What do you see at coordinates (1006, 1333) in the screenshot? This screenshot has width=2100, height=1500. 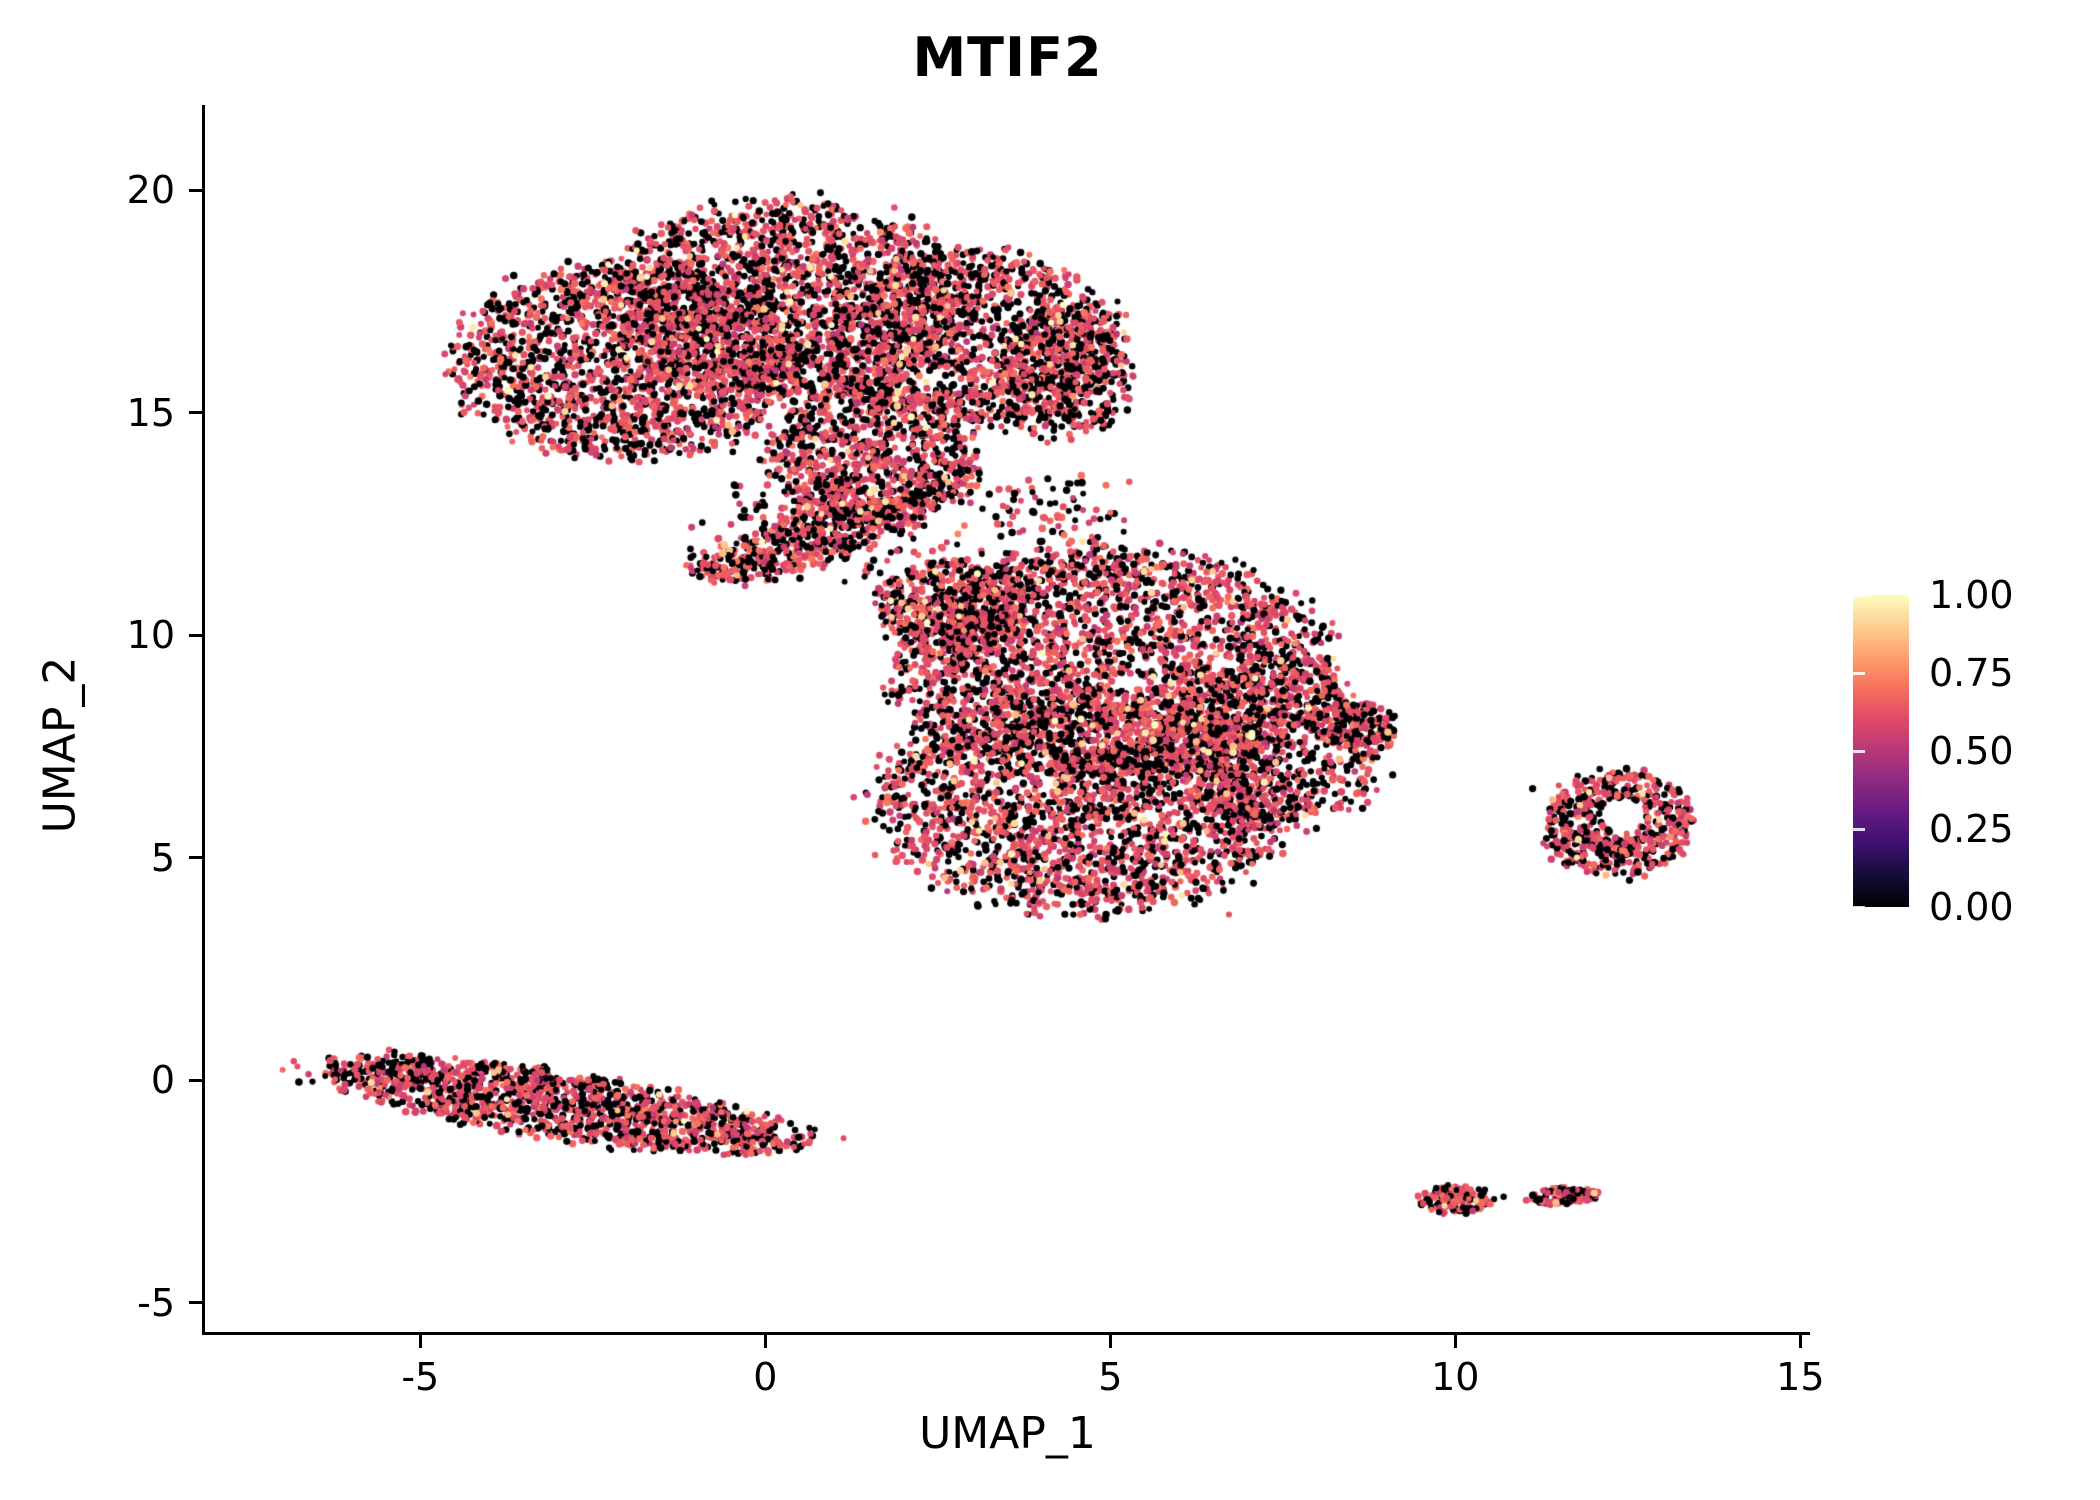 I see `x-axis-line` at bounding box center [1006, 1333].